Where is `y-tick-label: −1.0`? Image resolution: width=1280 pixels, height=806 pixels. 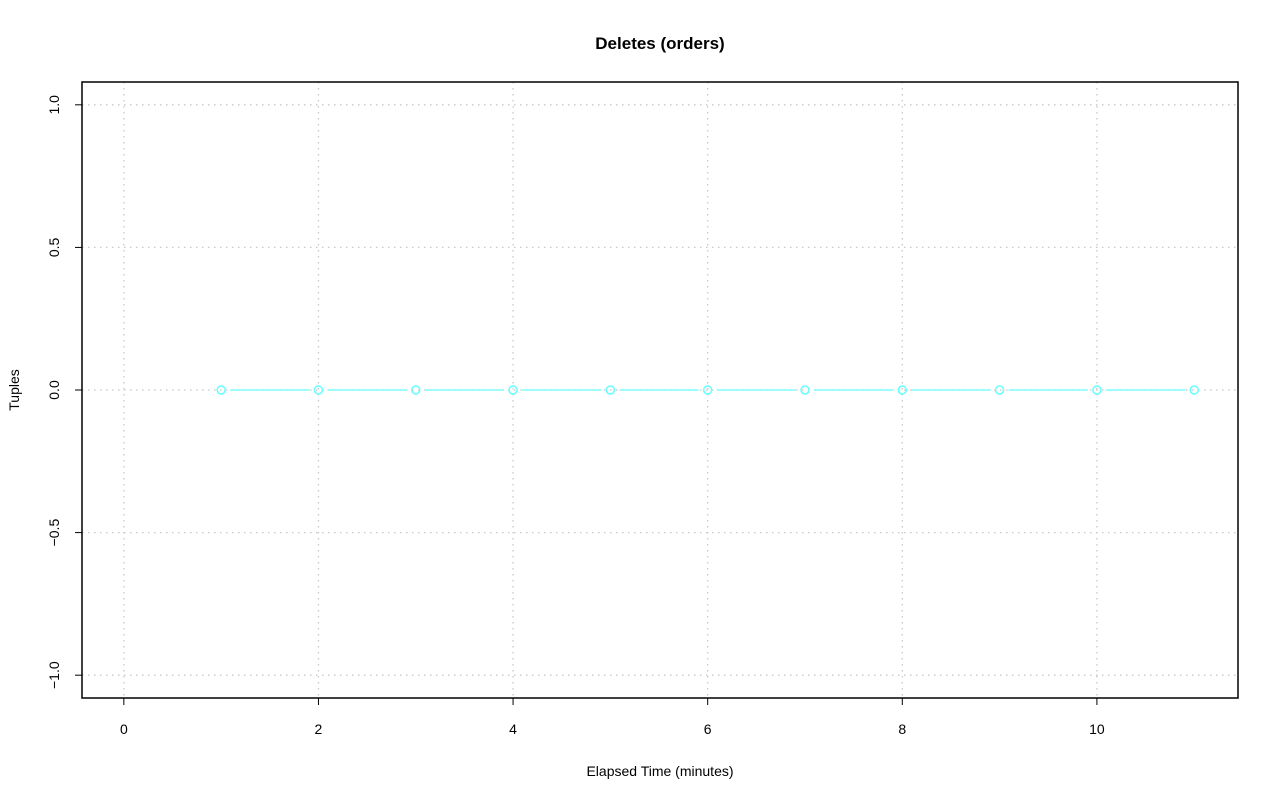 y-tick-label: −1.0 is located at coordinates (54, 675).